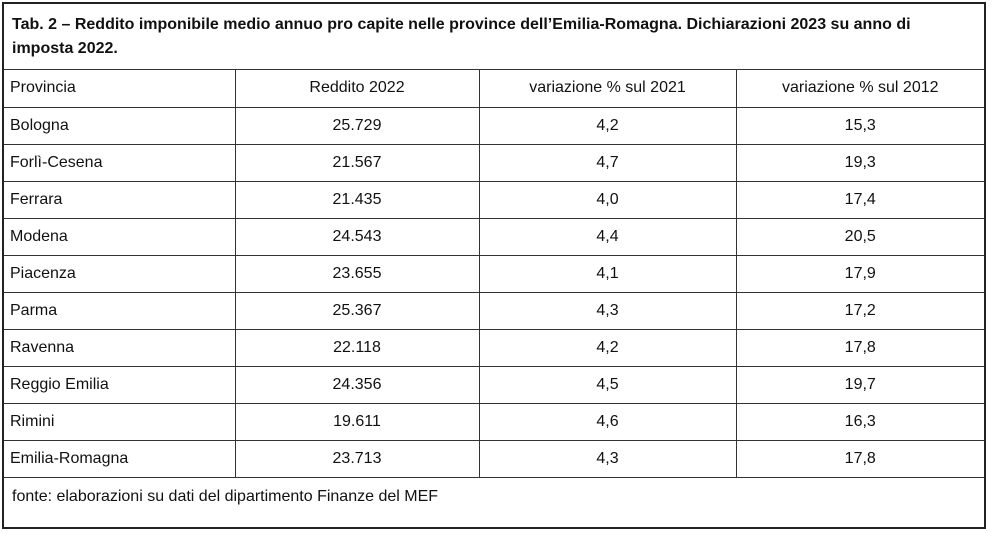 The height and width of the screenshot is (533, 994). I want to click on table-row: Reggio Emilia 24.356 4,5 19,7, so click(494, 385).